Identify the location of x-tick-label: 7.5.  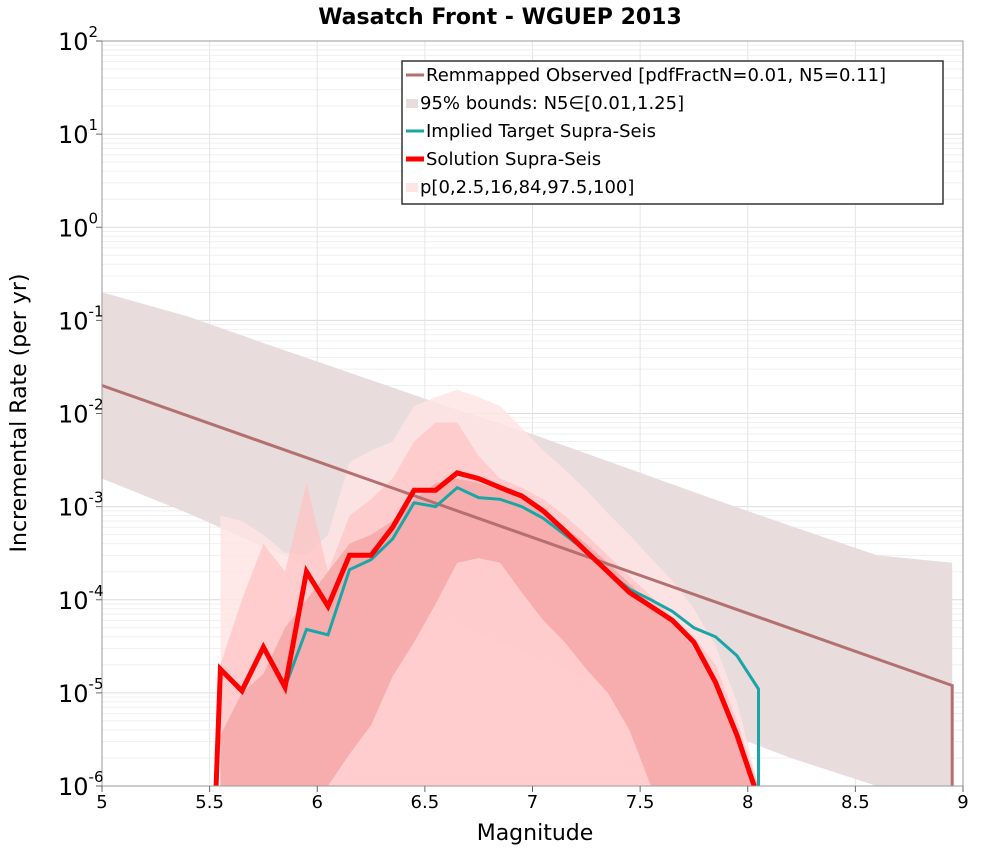
(640, 802).